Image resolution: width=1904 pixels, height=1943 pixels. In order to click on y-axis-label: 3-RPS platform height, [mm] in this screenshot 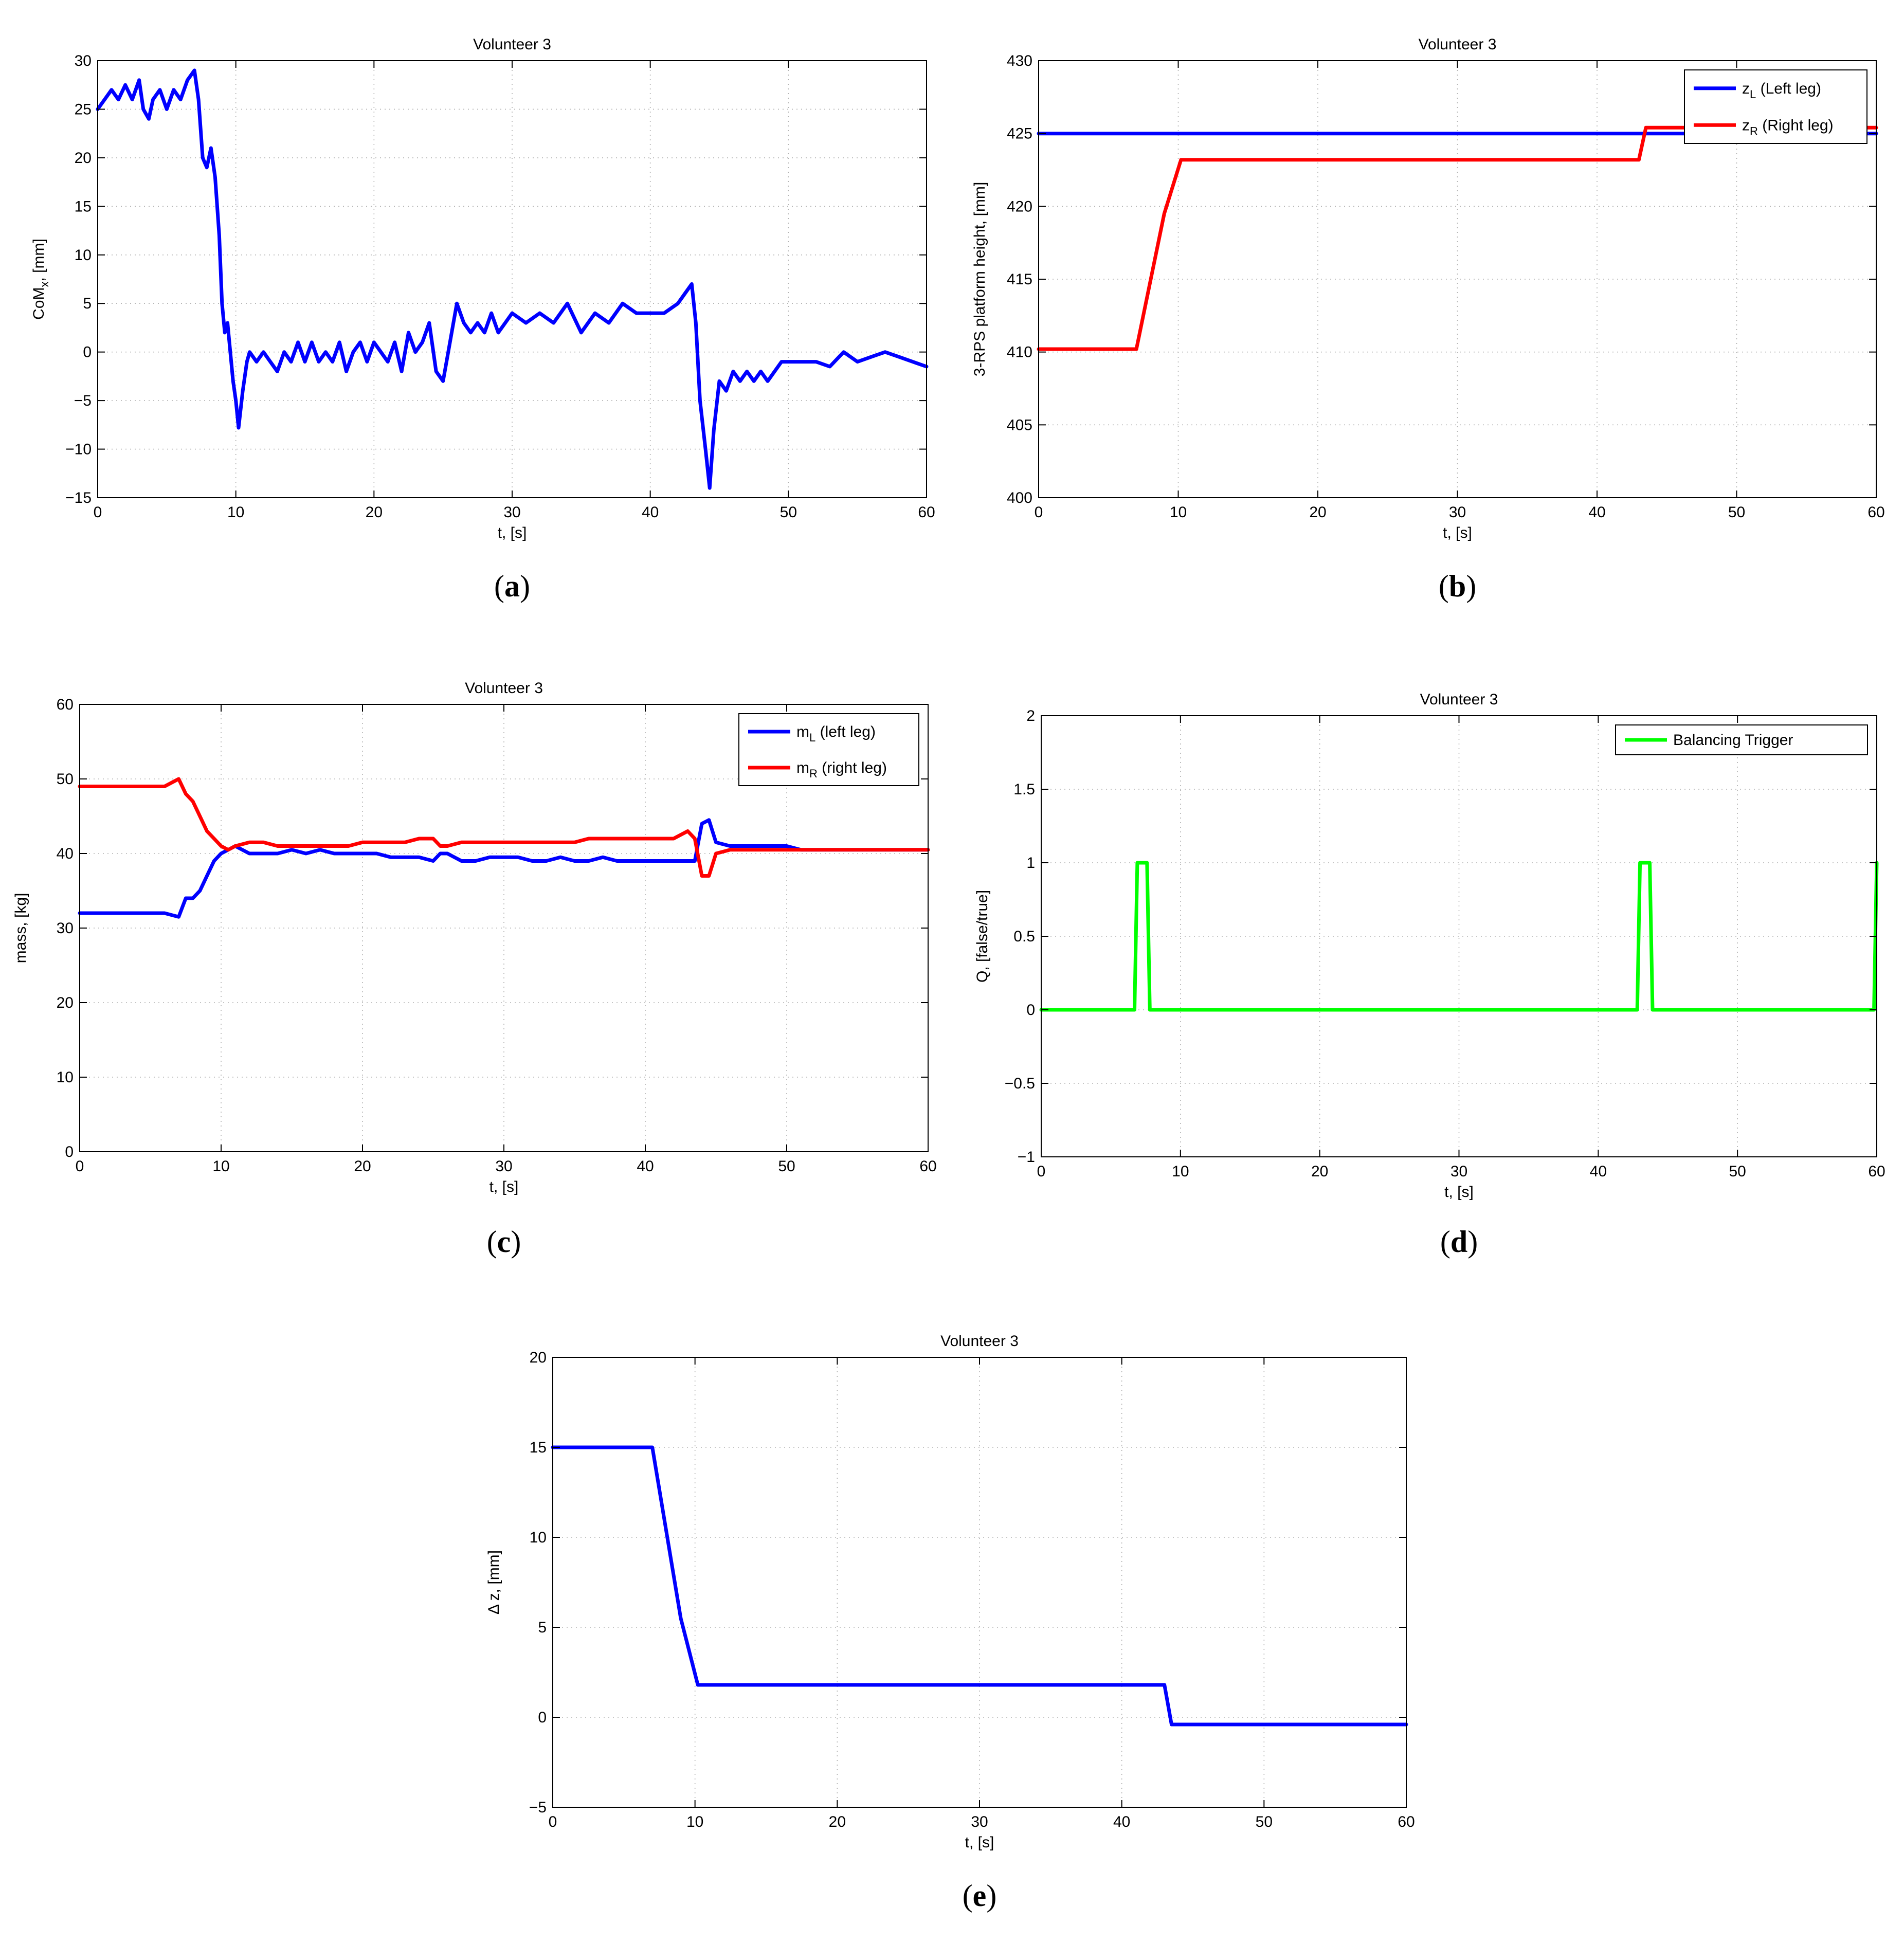, I will do `click(979, 279)`.